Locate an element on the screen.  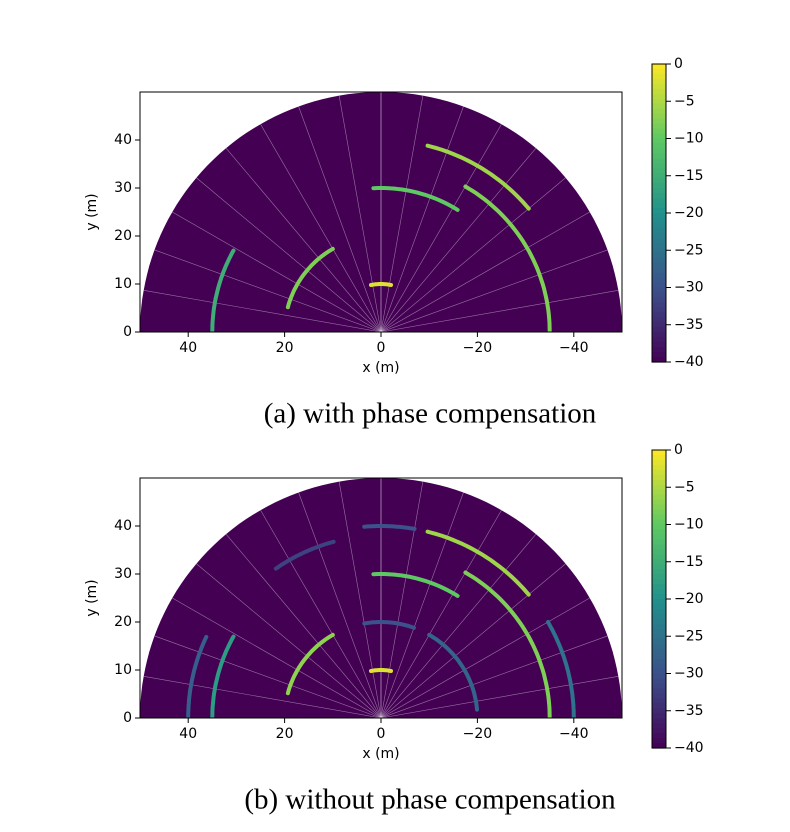
colorbar-tick-label: −5 is located at coordinates (684, 101).